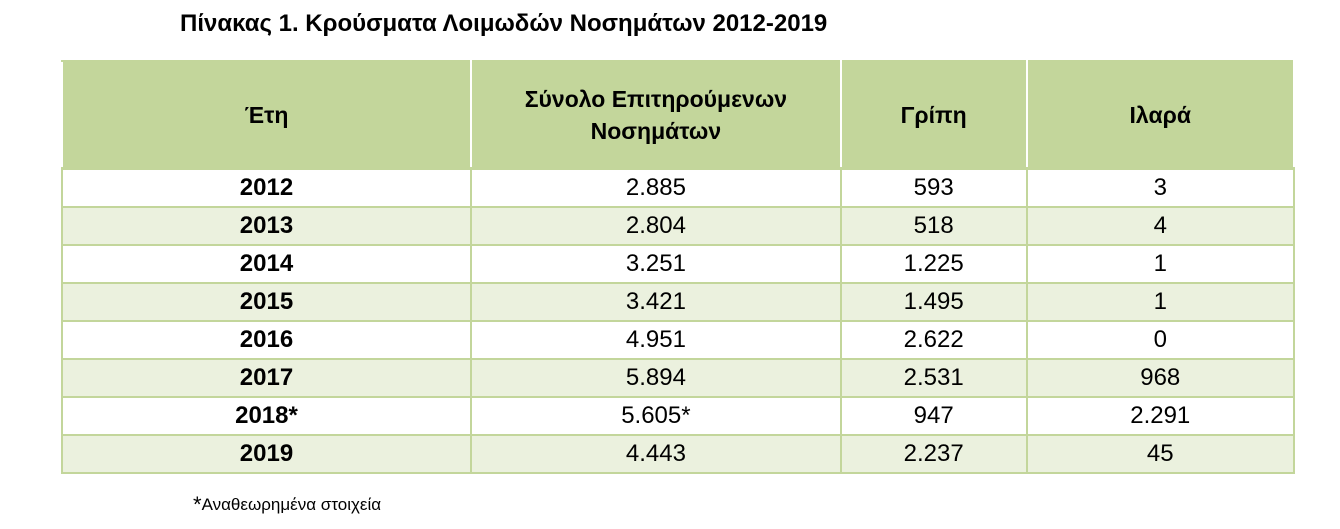  Describe the element at coordinates (933, 454) in the screenshot. I see `cell-flu: 2.237` at that location.